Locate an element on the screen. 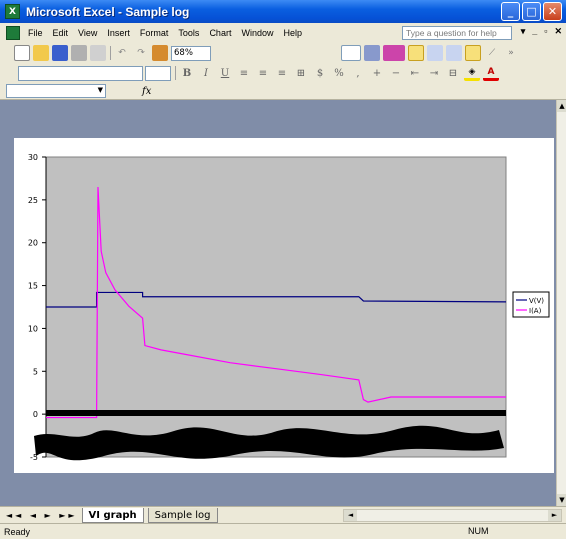 The image size is (566, 539). toolbar-more-icon: » is located at coordinates (511, 53).